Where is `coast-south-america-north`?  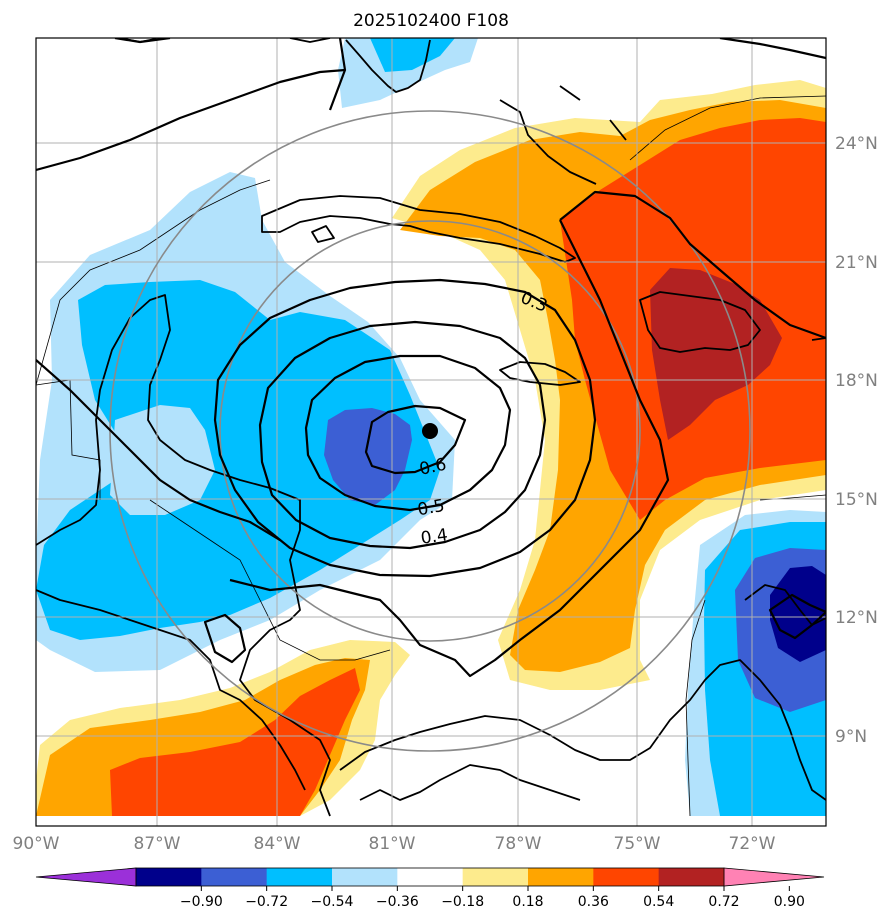 coast-south-america-north is located at coordinates (470, 782).